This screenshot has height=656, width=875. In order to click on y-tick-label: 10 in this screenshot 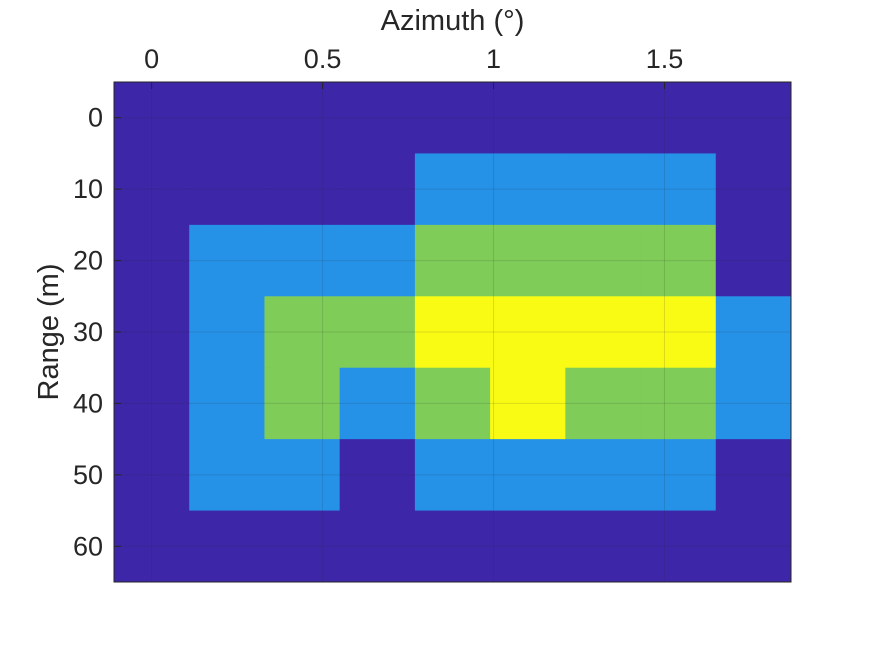, I will do `click(88, 189)`.